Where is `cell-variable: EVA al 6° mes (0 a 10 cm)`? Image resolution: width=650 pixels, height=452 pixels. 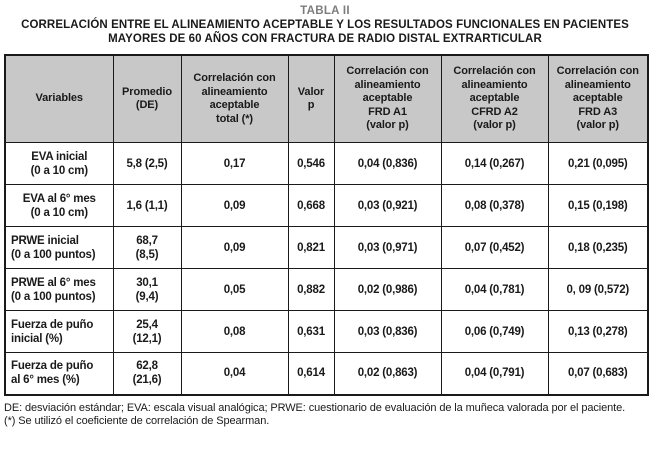
cell-variable: EVA al 6° mes (0 a 10 cm) is located at coordinates (59, 205).